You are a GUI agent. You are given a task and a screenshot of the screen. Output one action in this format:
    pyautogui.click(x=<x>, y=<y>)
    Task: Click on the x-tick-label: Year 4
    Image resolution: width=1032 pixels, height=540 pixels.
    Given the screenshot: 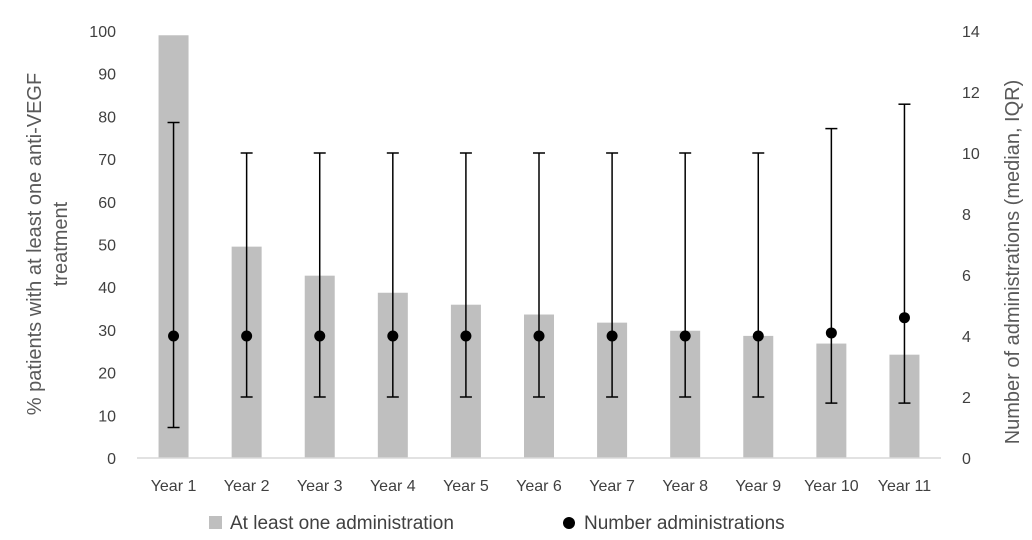 What is the action you would take?
    pyautogui.click(x=393, y=486)
    